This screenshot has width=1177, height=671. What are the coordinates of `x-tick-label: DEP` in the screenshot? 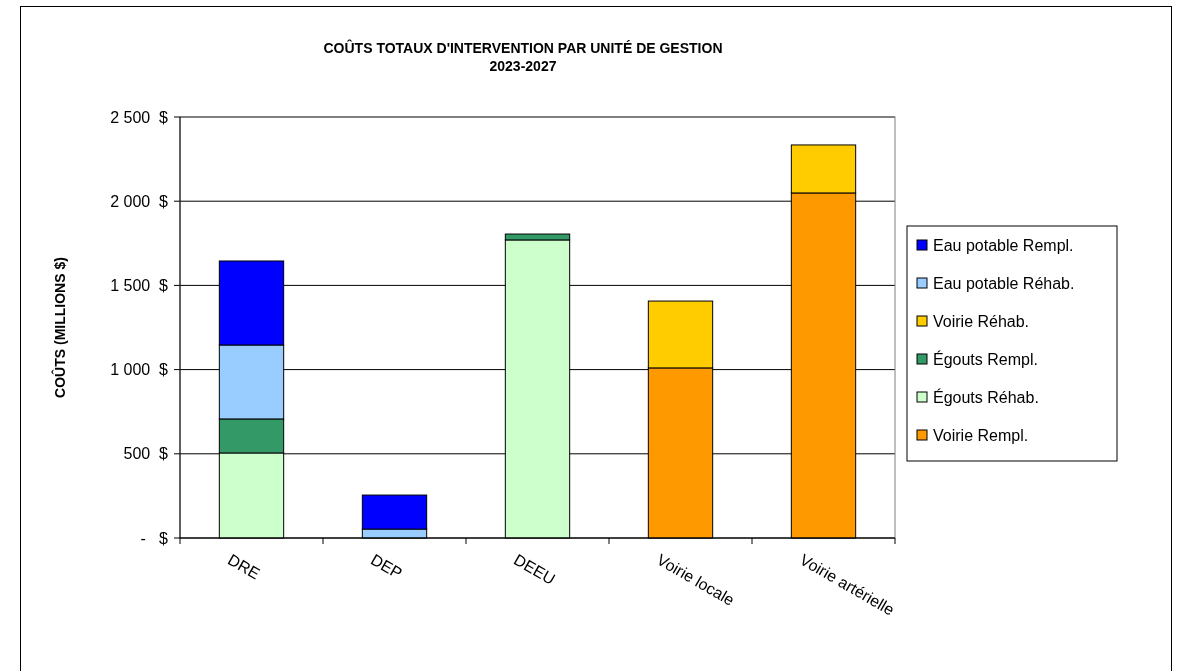 It's located at (386, 566).